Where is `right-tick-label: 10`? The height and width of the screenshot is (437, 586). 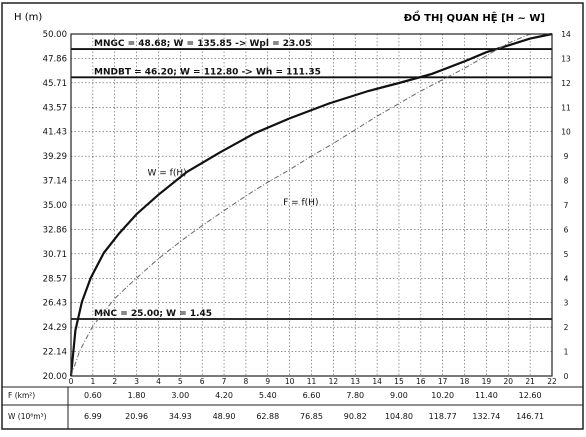
right-tick-label: 10 is located at coordinates (566, 132).